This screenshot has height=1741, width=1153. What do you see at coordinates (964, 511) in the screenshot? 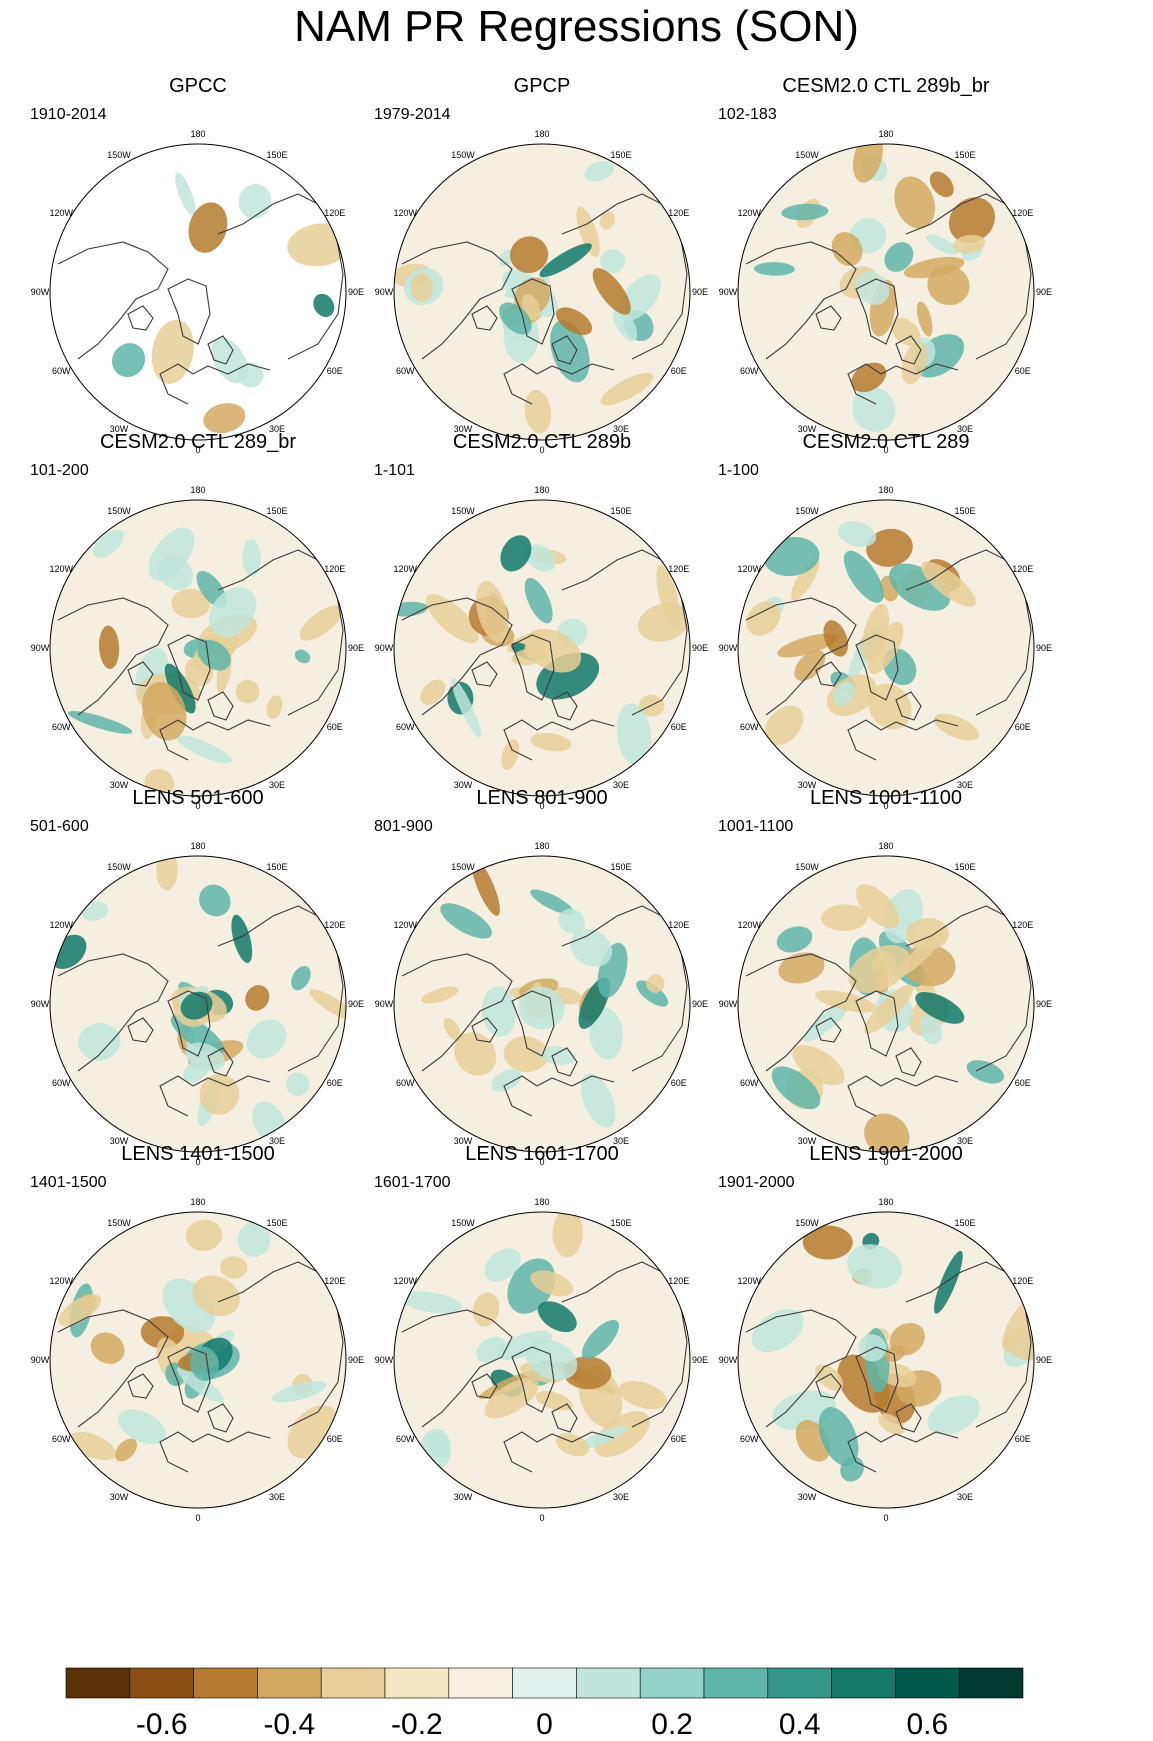
I see `longitude-label: 150E` at bounding box center [964, 511].